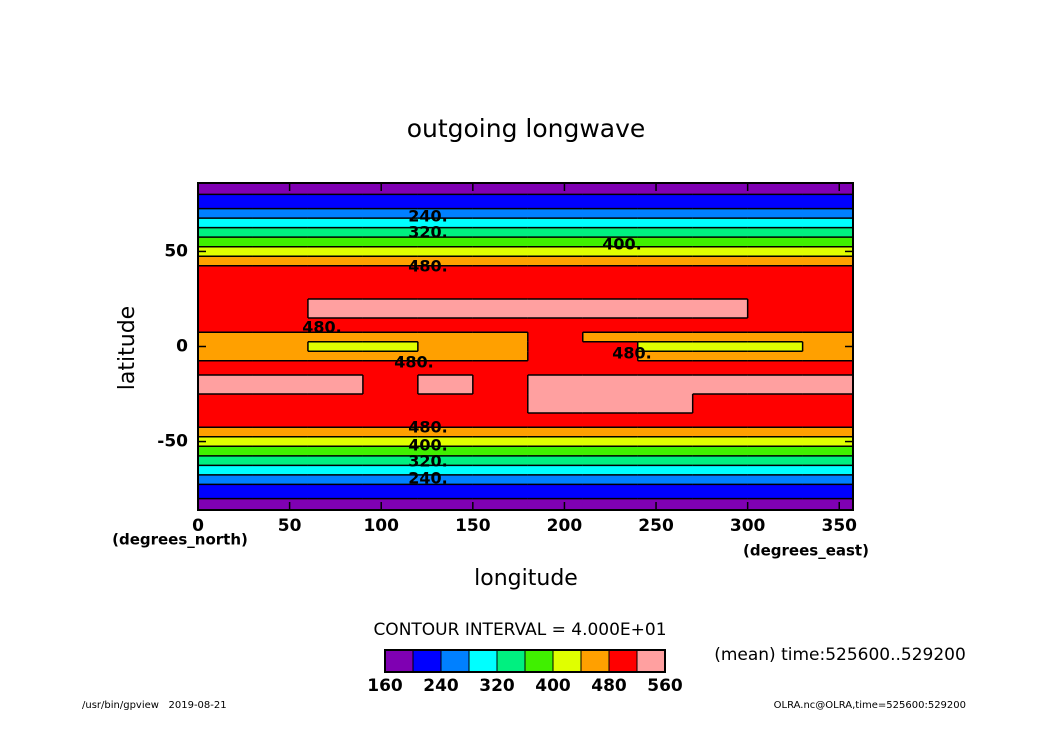 Image resolution: width=1050 pixels, height=742 pixels. I want to click on chart-title: outgoing longwave, so click(526, 128).